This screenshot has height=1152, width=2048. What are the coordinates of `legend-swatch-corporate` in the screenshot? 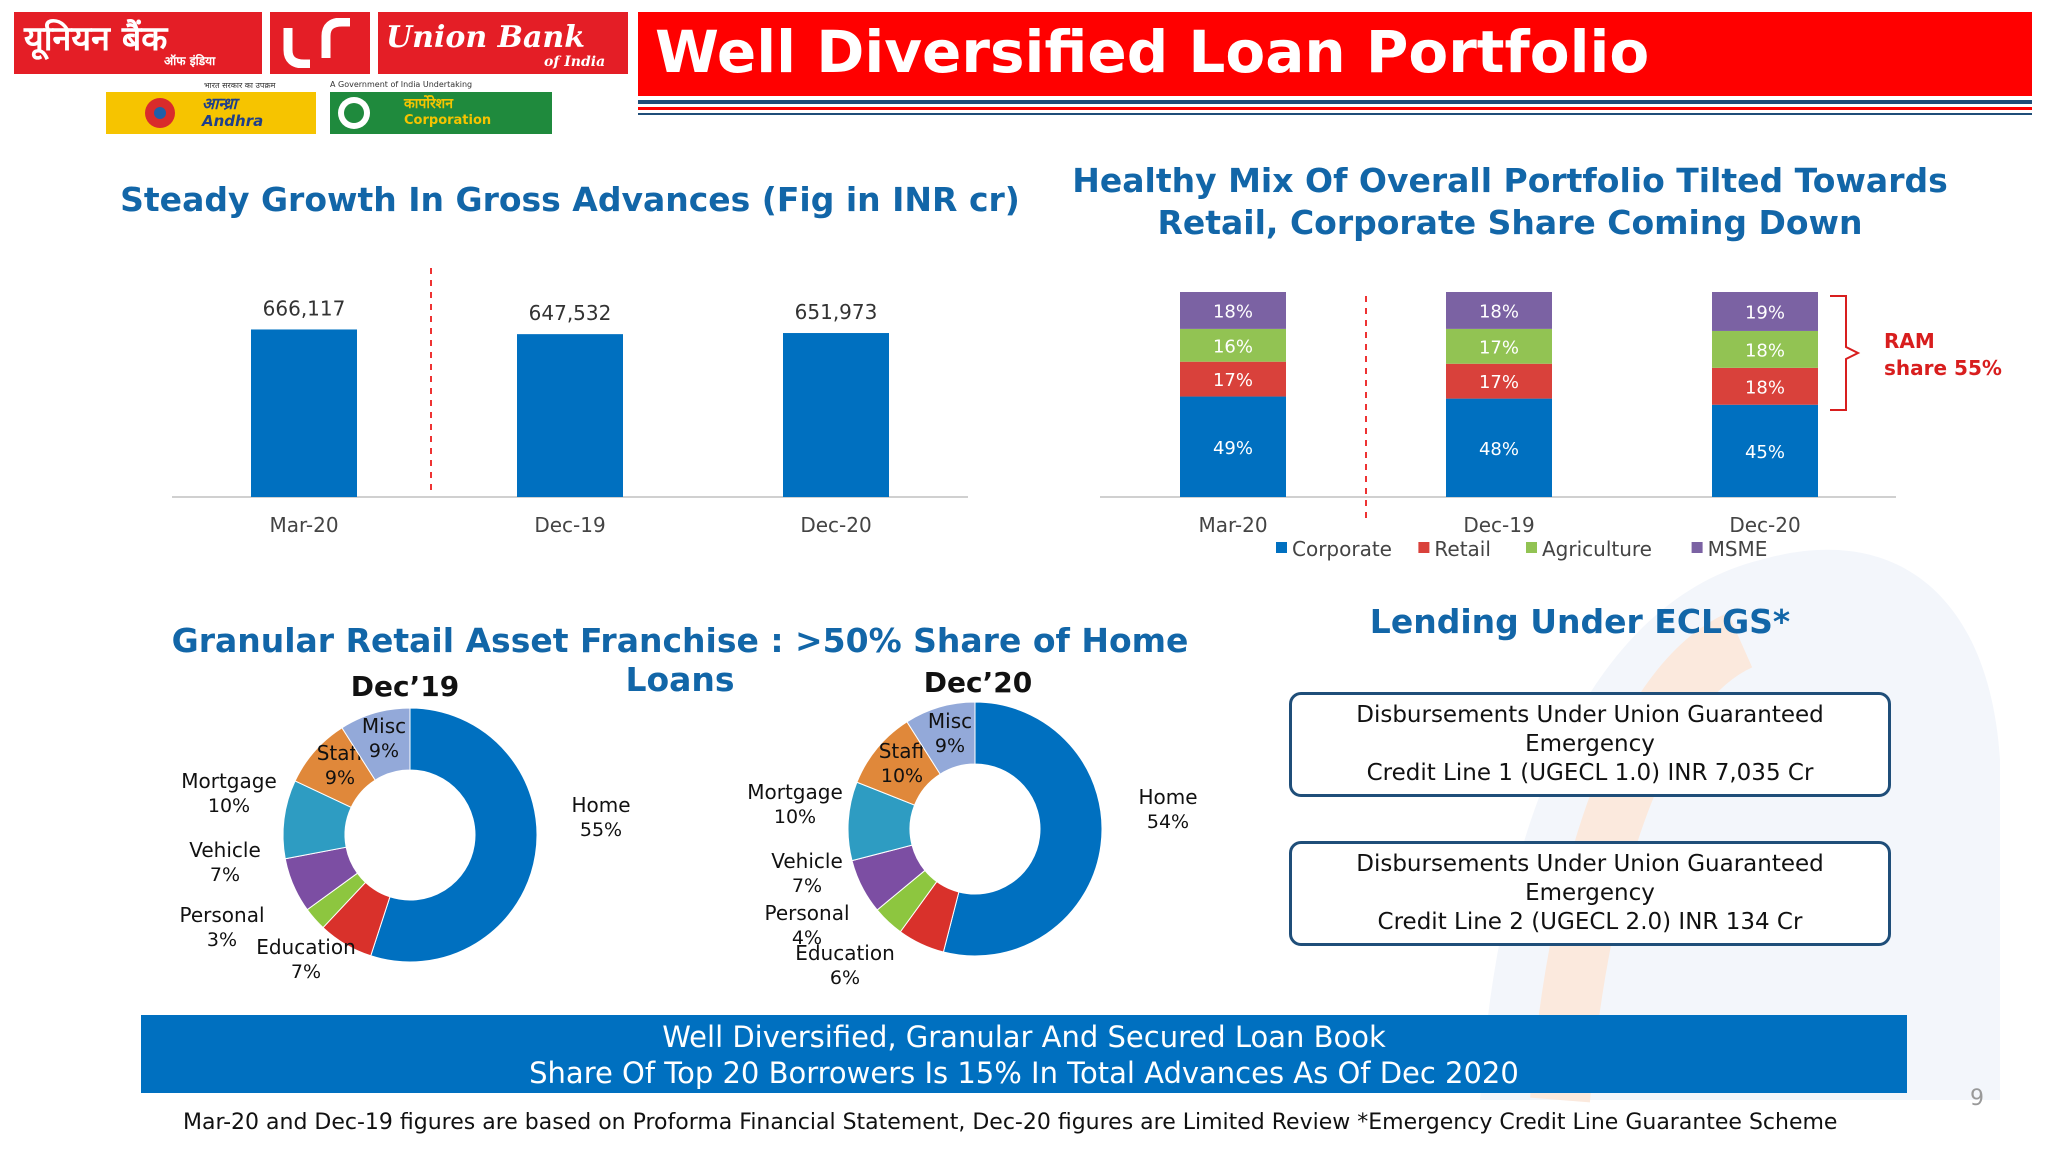 It's located at (1281, 547).